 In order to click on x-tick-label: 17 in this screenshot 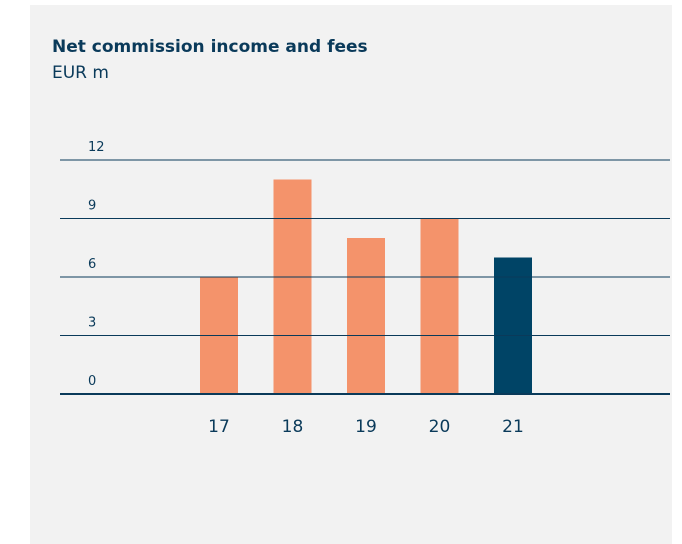, I will do `click(219, 427)`.